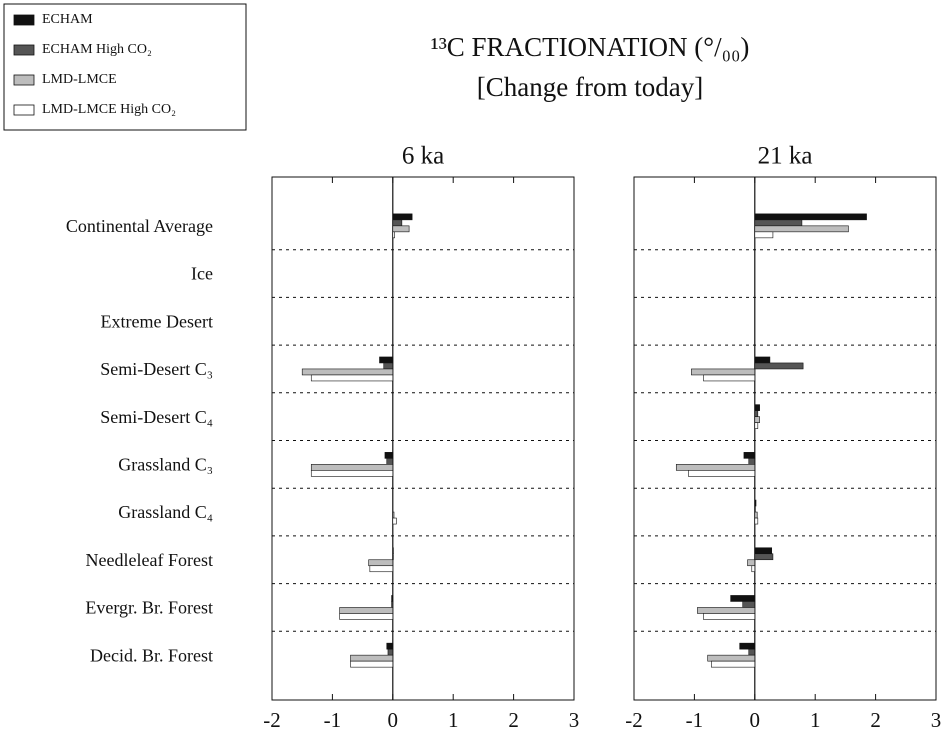  Describe the element at coordinates (590, 47) in the screenshot. I see `chart-title: ¹³C FRACTIONATION (°/₀₀)` at that location.